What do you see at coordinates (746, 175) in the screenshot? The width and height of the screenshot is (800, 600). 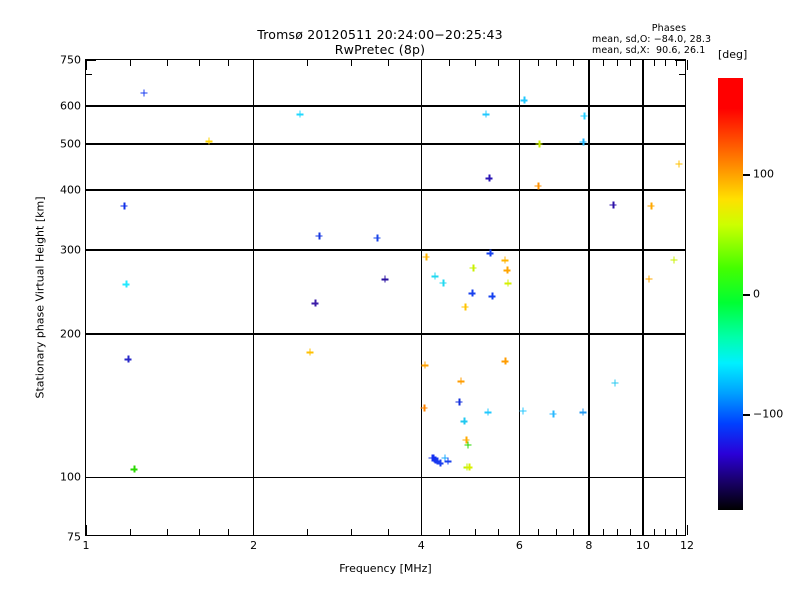 I see `colorbar-tick` at bounding box center [746, 175].